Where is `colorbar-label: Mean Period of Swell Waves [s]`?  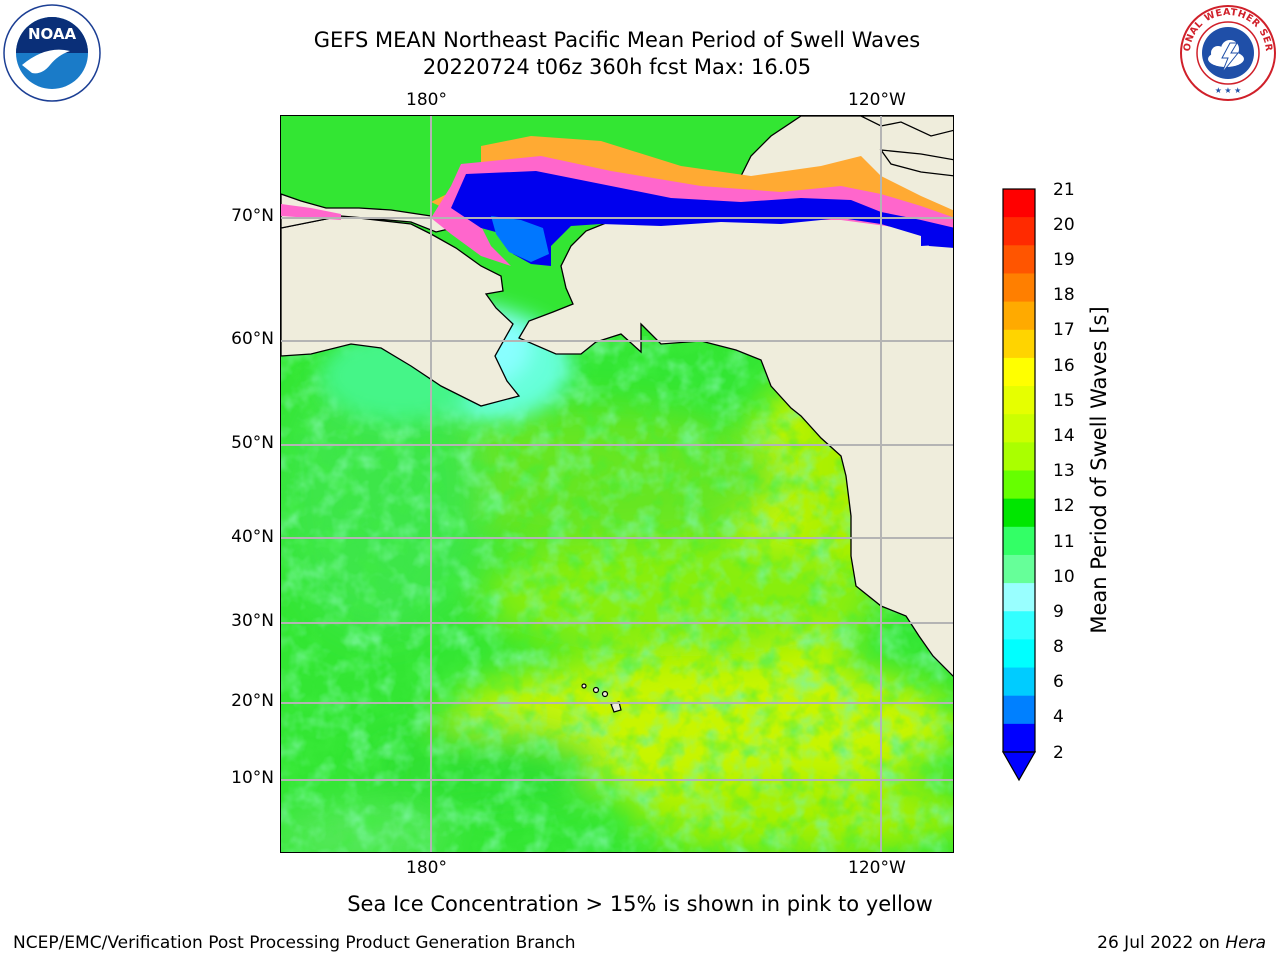
colorbar-label: Mean Period of Swell Waves [s] is located at coordinates (1099, 470).